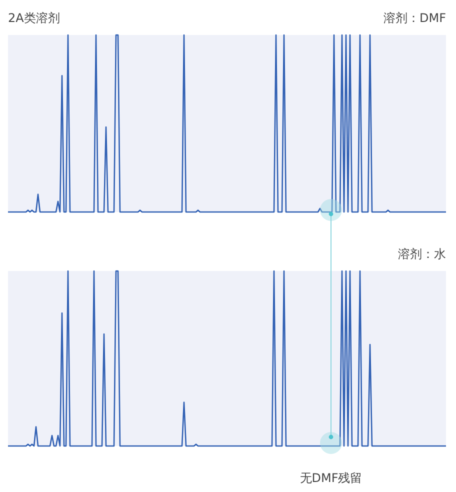 The height and width of the screenshot is (492, 456). Describe the element at coordinates (415, 18) in the screenshot. I see `chart-title: 溶剂：DMF` at that location.